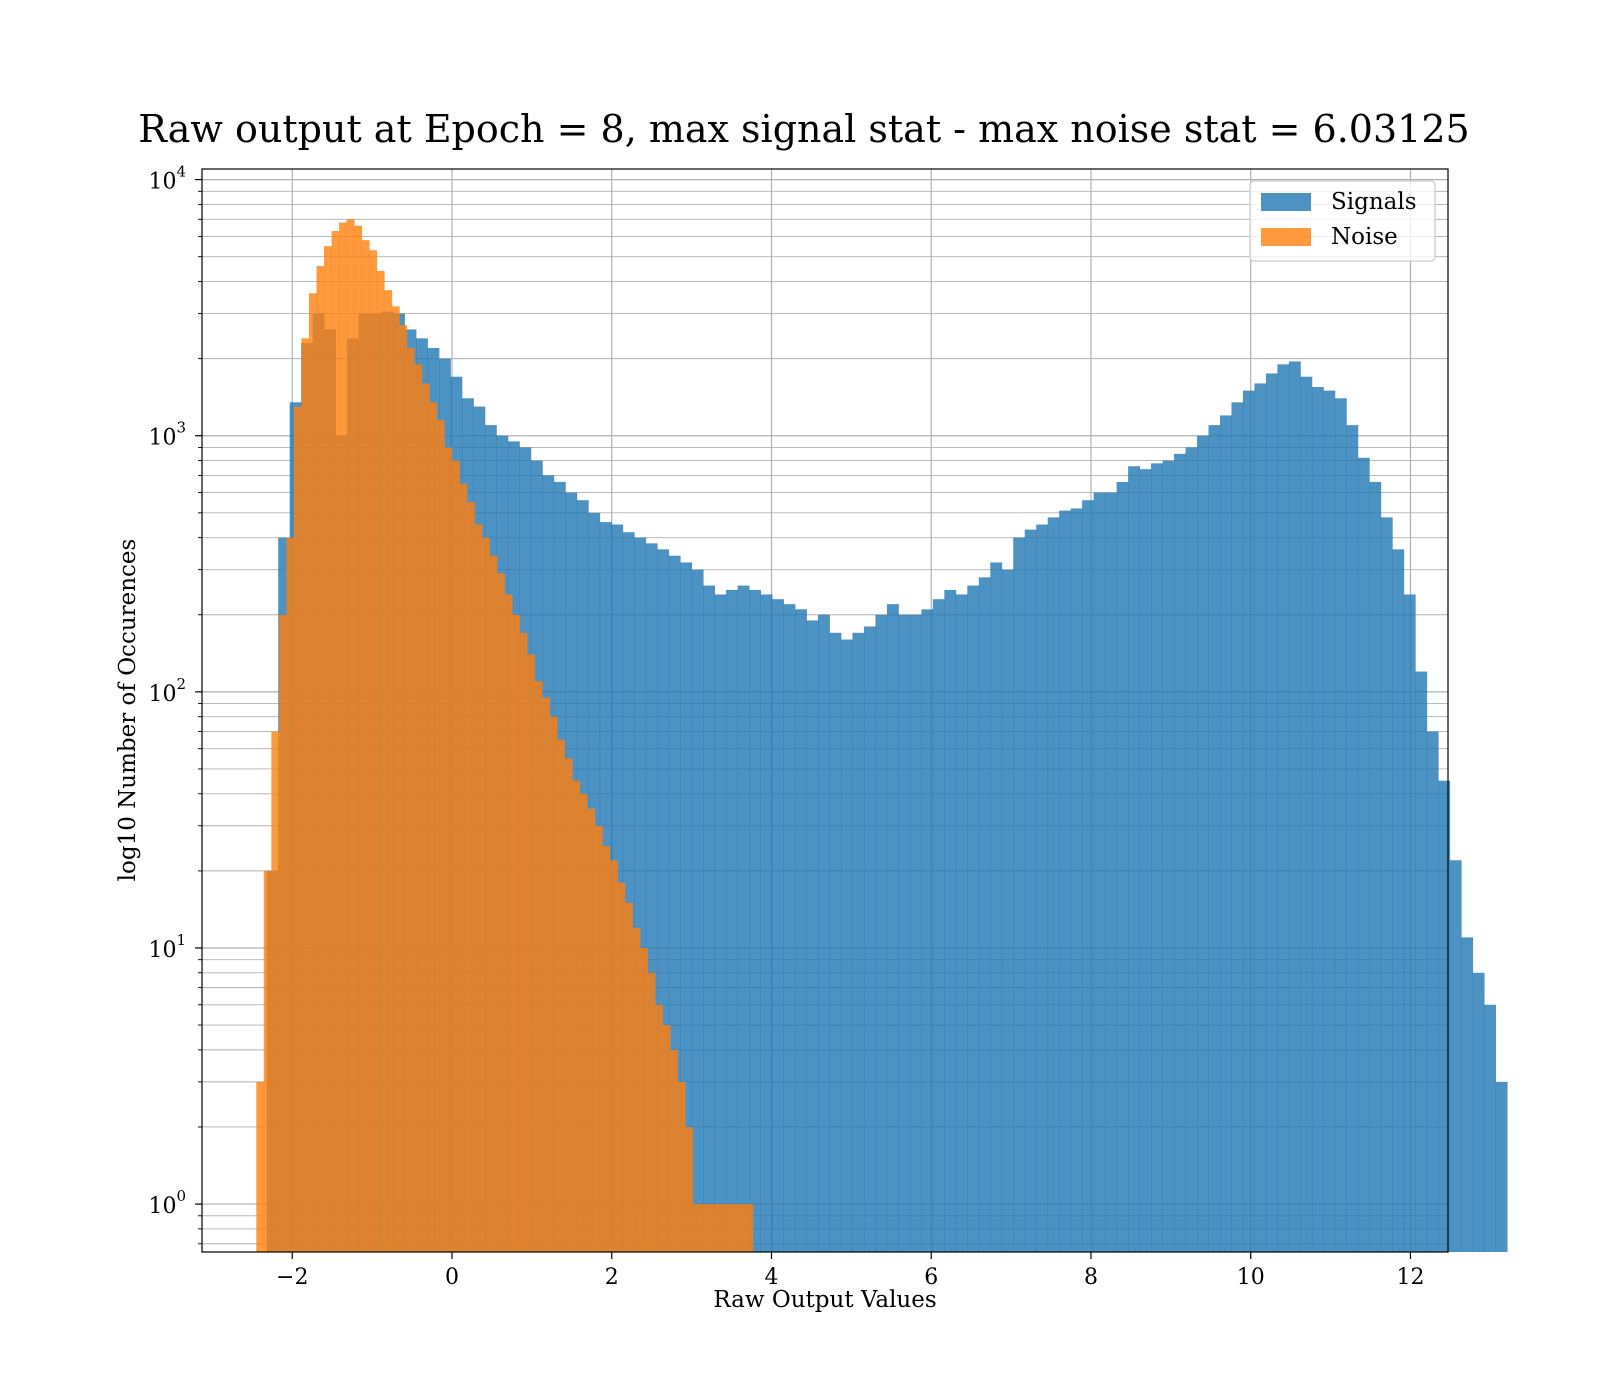 This screenshot has width=1600, height=1400. What do you see at coordinates (1342, 221) in the screenshot?
I see `legend: Signals Noise` at bounding box center [1342, 221].